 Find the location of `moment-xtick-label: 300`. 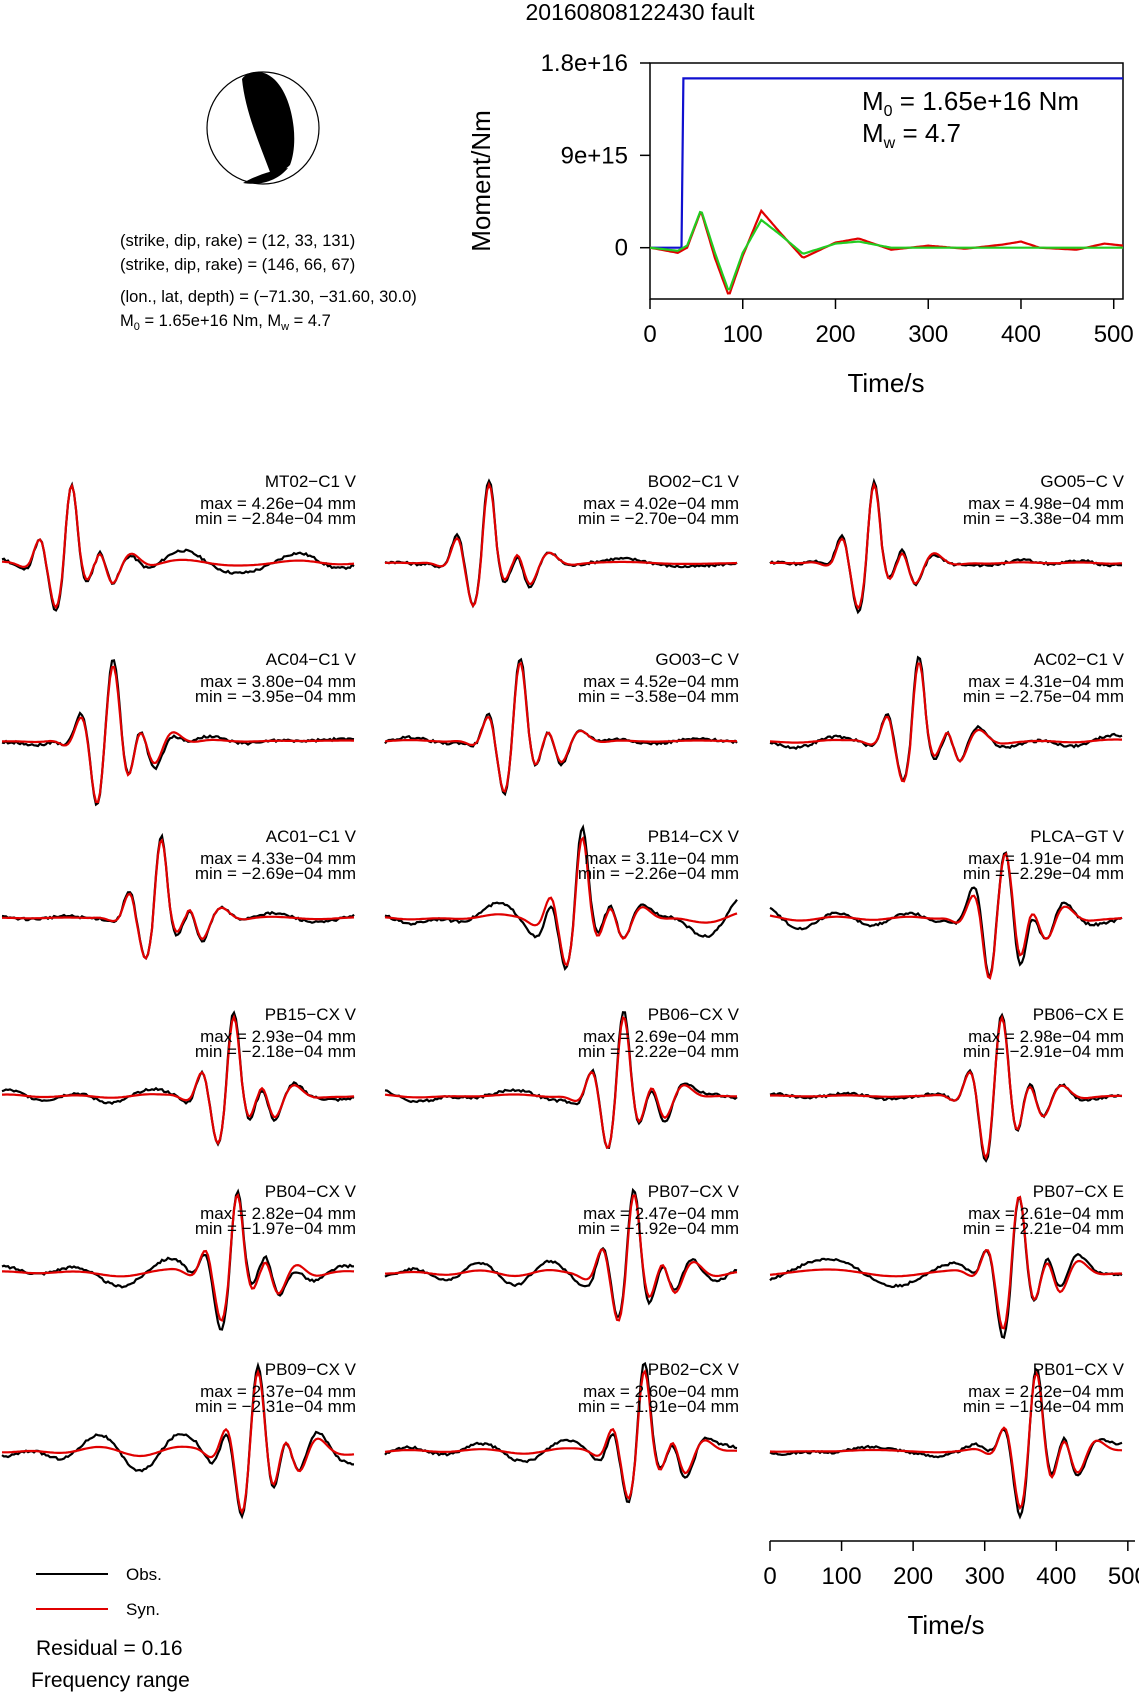

moment-xtick-label: 300 is located at coordinates (928, 334).